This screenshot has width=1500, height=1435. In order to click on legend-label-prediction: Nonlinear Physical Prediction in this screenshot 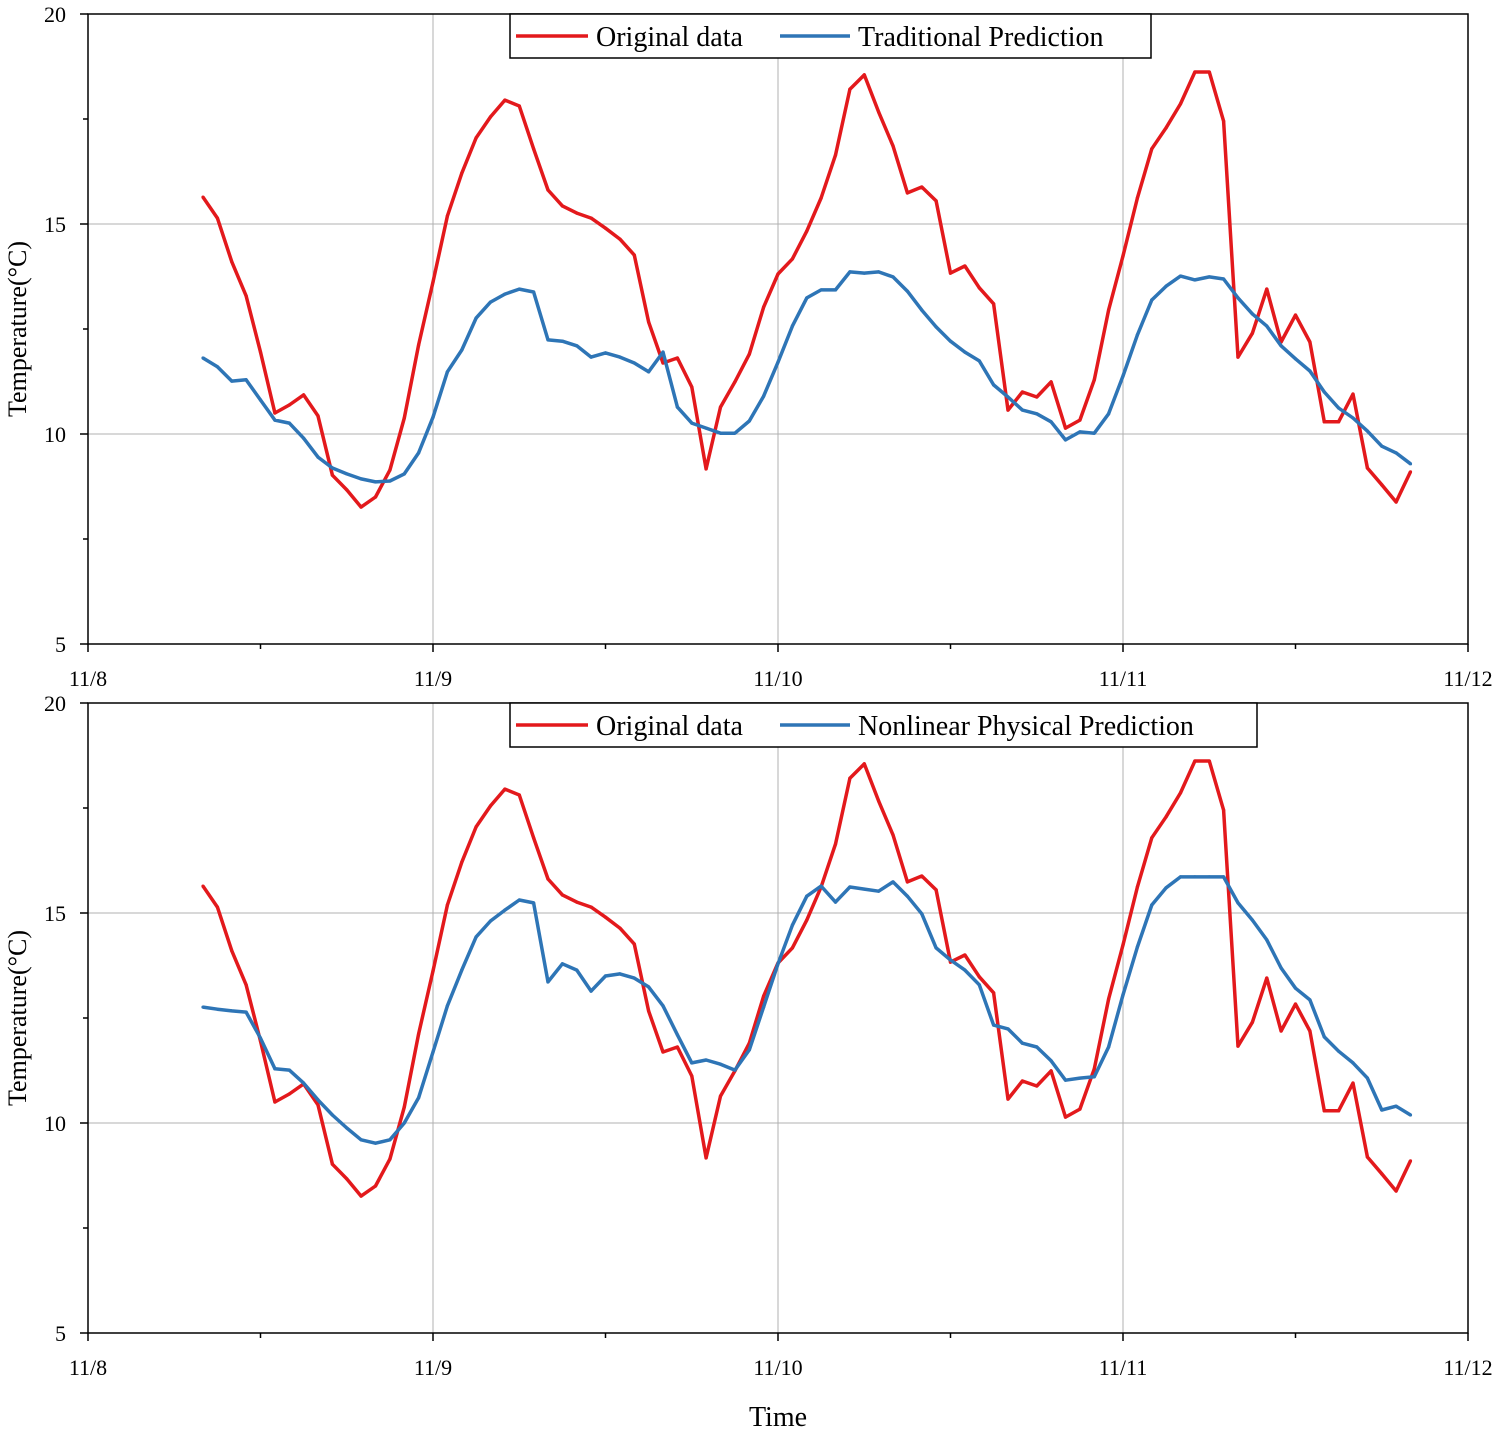, I will do `click(1026, 726)`.